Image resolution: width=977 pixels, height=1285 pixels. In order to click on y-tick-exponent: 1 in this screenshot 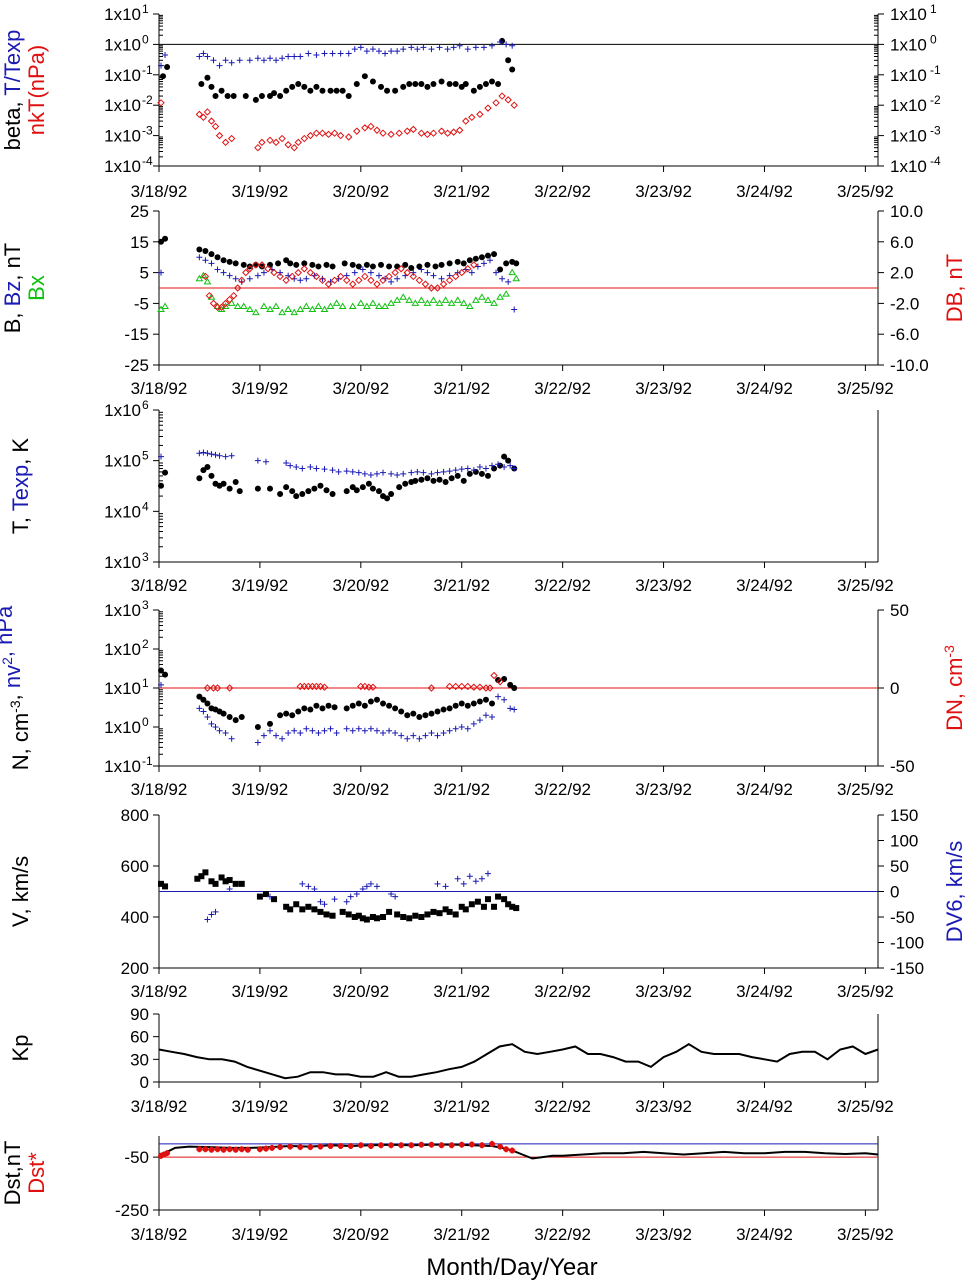, I will do `click(145, 683)`.